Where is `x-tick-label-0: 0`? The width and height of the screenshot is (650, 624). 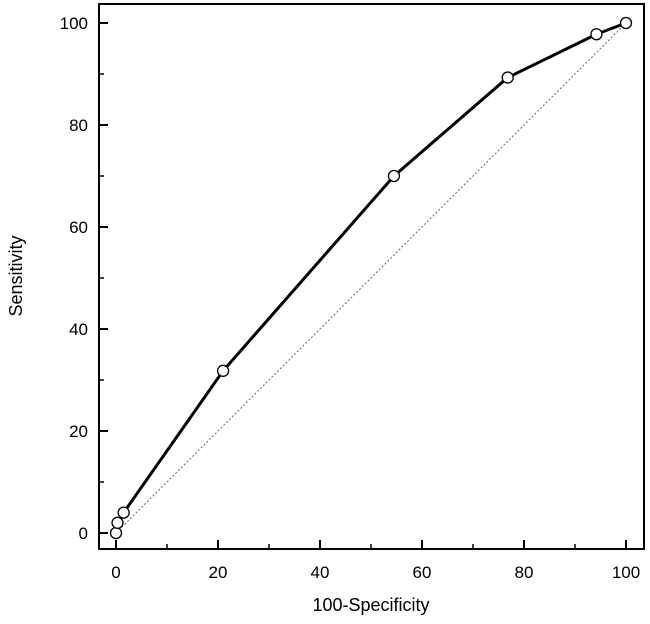 x-tick-label-0: 0 is located at coordinates (115, 572).